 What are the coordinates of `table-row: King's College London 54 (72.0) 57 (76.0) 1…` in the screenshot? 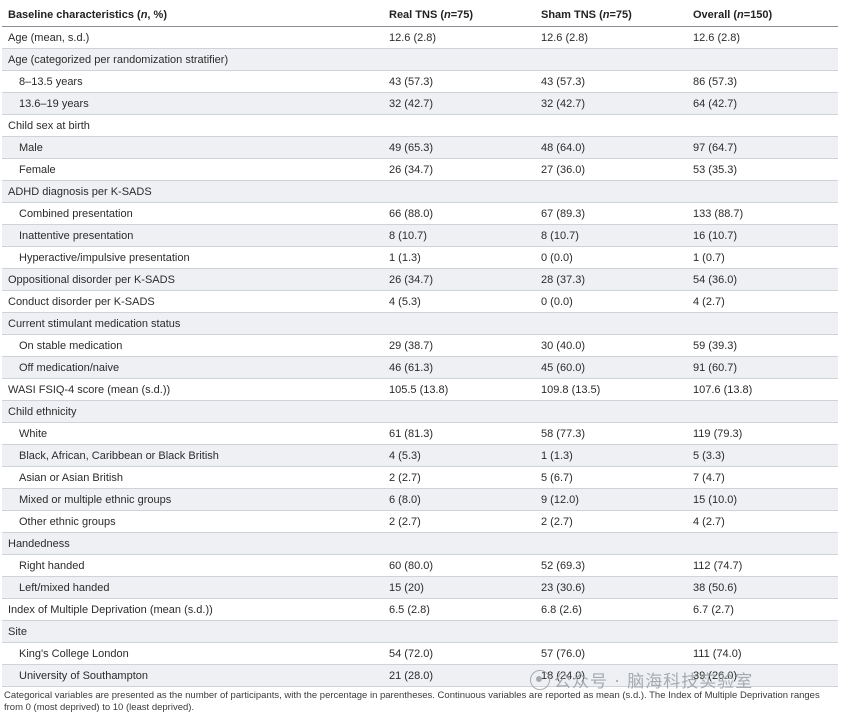 It's located at (420, 653).